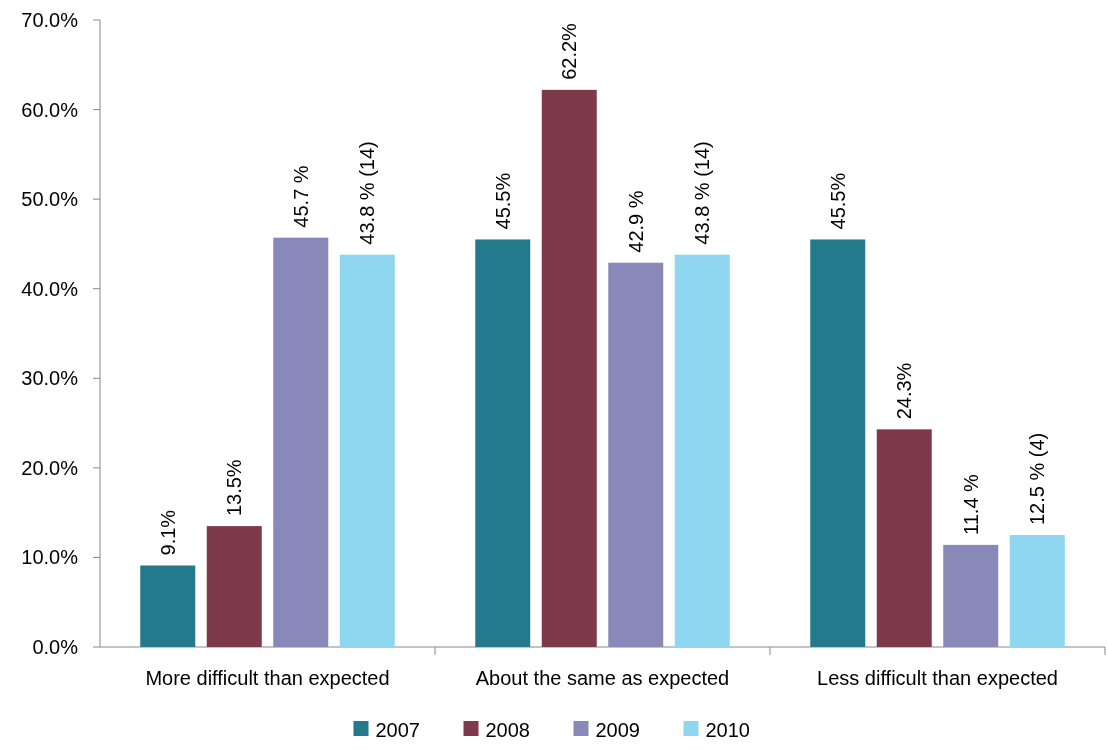 The height and width of the screenshot is (751, 1107). What do you see at coordinates (50, 557) in the screenshot?
I see `y-tick-label: 10.0%` at bounding box center [50, 557].